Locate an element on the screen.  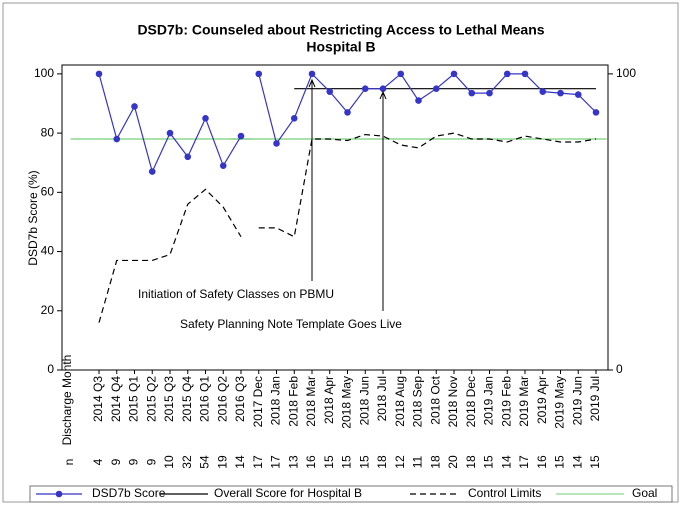
arrow-head is located at coordinates (312, 83).